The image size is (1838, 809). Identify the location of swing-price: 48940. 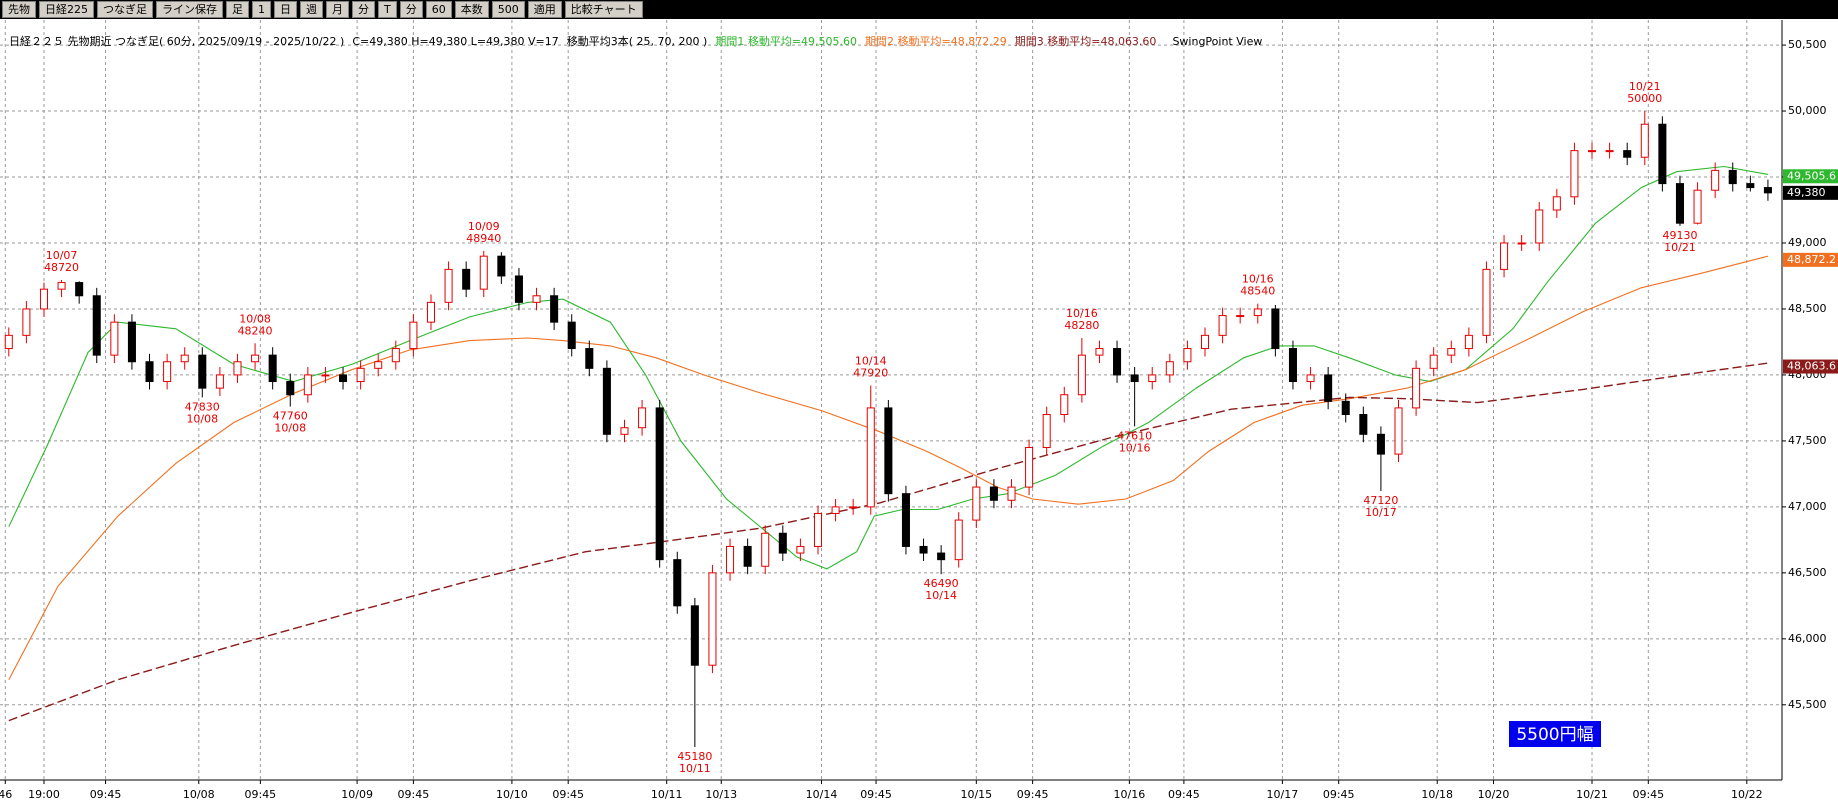
(483, 238).